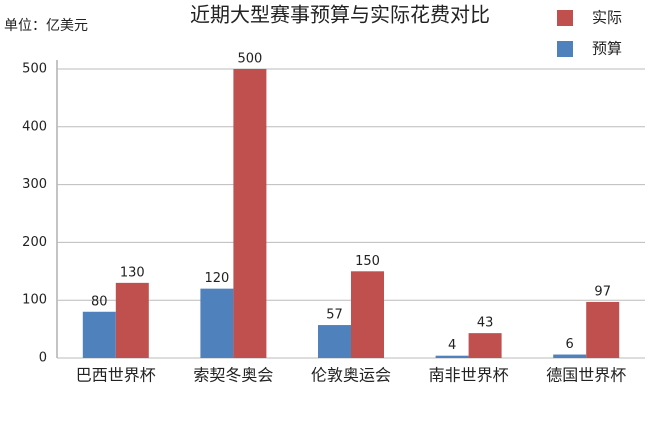 This screenshot has height=430, width=655. What do you see at coordinates (99, 301) in the screenshot?
I see `data-label: 80` at bounding box center [99, 301].